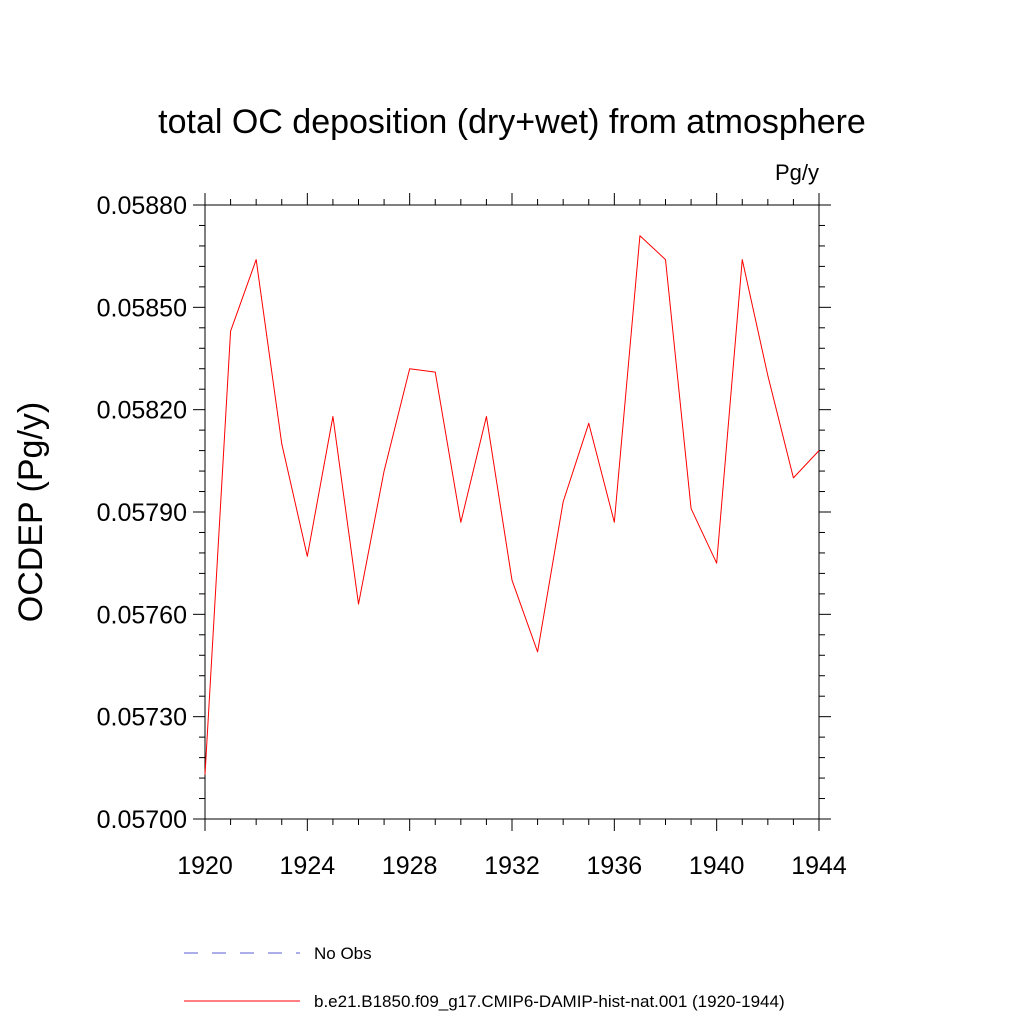 This screenshot has height=1024, width=1024. What do you see at coordinates (410, 866) in the screenshot?
I see `x-tick-label: 1928` at bounding box center [410, 866].